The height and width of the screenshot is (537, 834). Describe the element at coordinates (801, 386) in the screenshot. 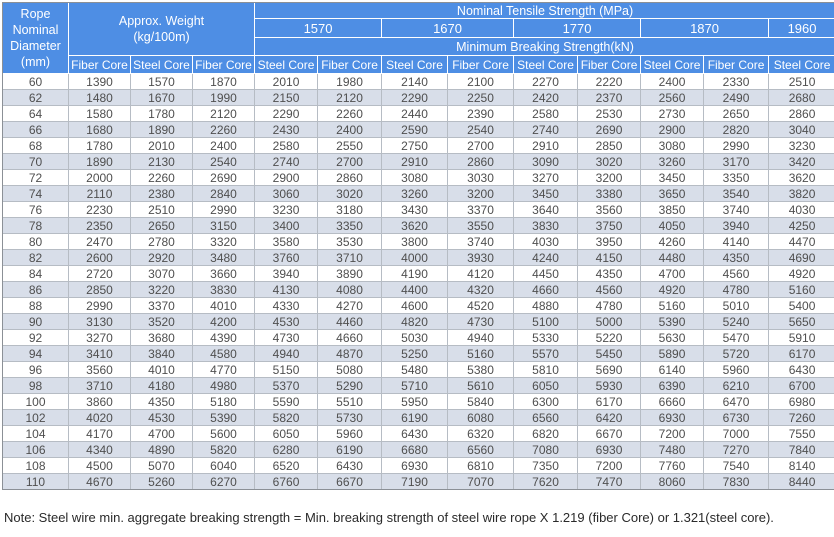

I see `value-cell: 6700` at that location.